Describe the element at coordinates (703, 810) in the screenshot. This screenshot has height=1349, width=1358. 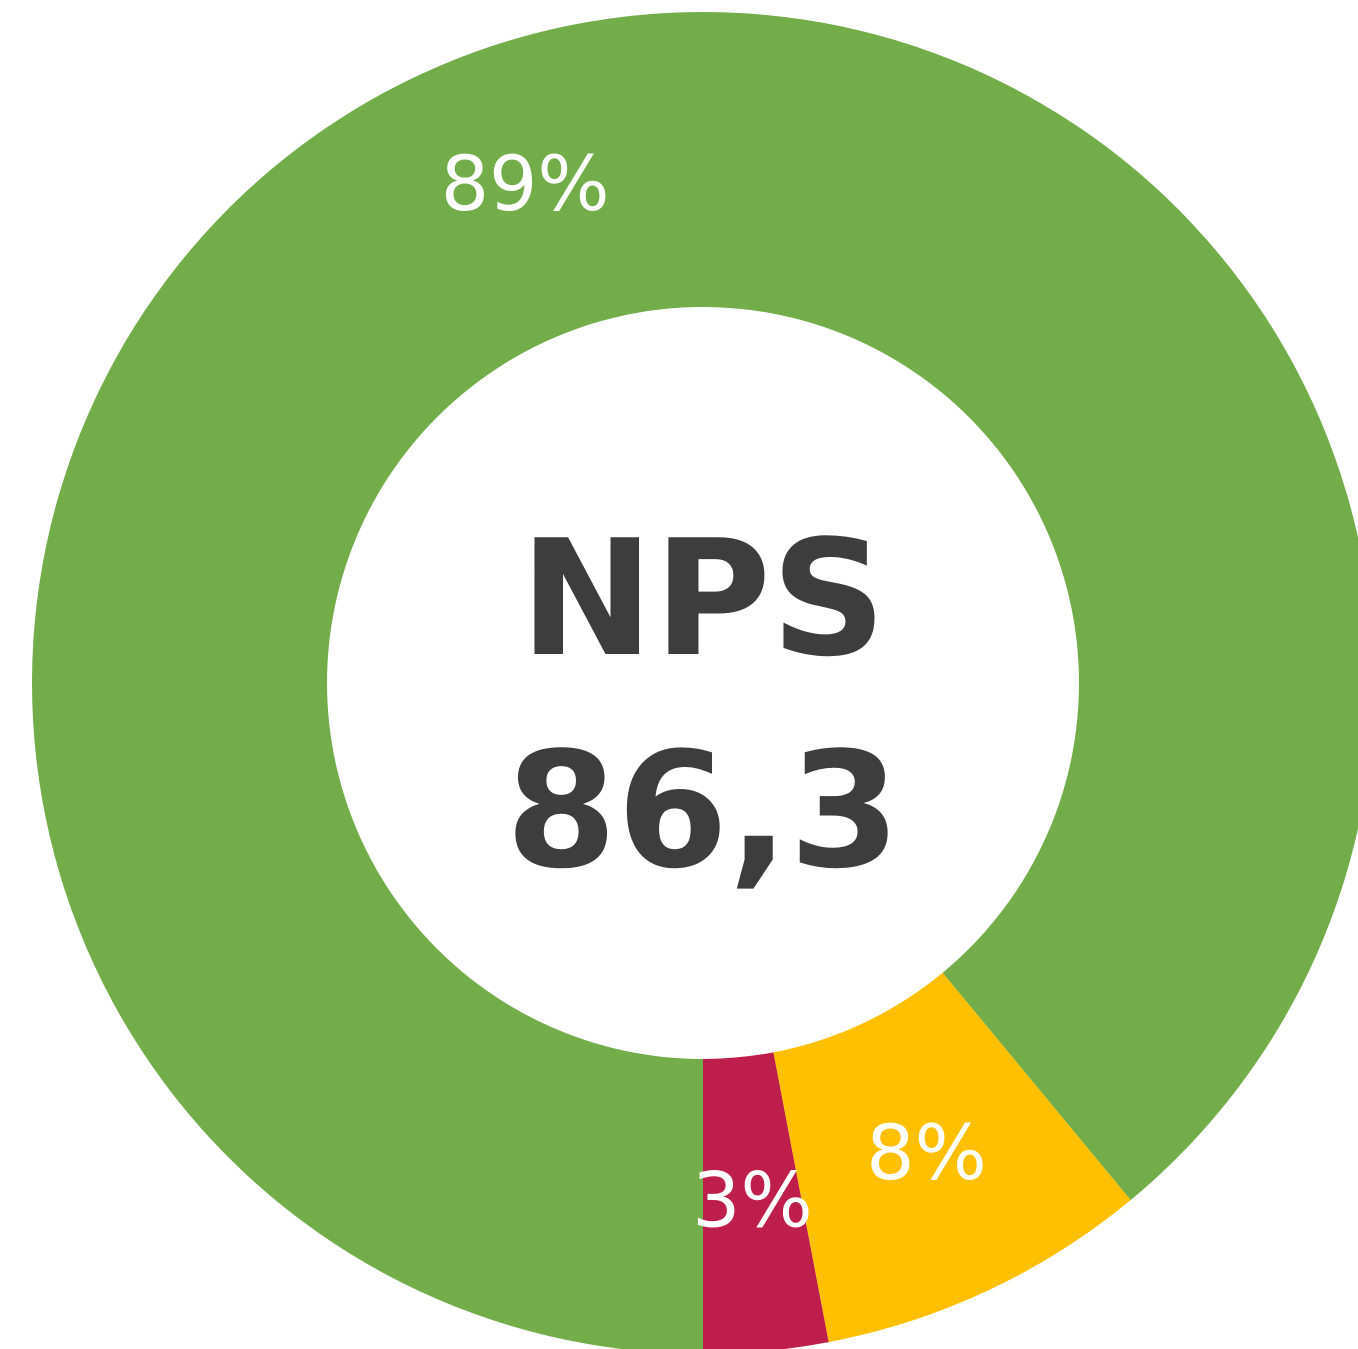
I see `center-value: 86,3` at that location.